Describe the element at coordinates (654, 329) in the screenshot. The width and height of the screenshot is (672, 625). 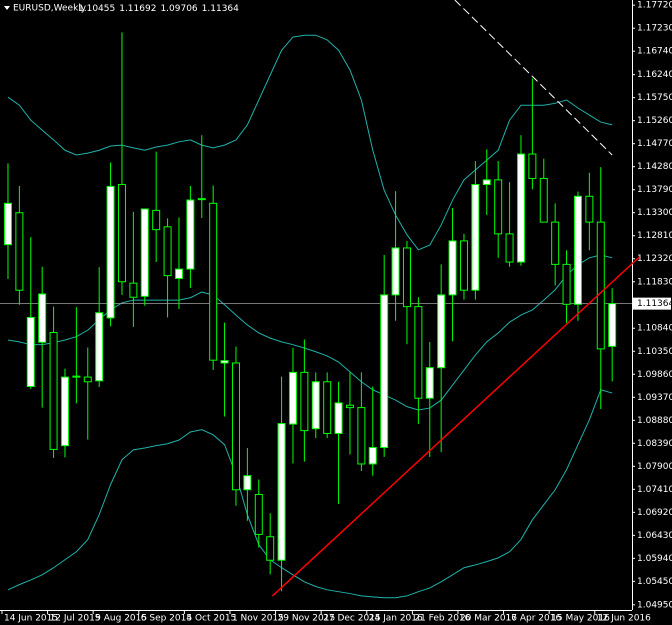
I see `y-tick-label: 1.10840` at that location.